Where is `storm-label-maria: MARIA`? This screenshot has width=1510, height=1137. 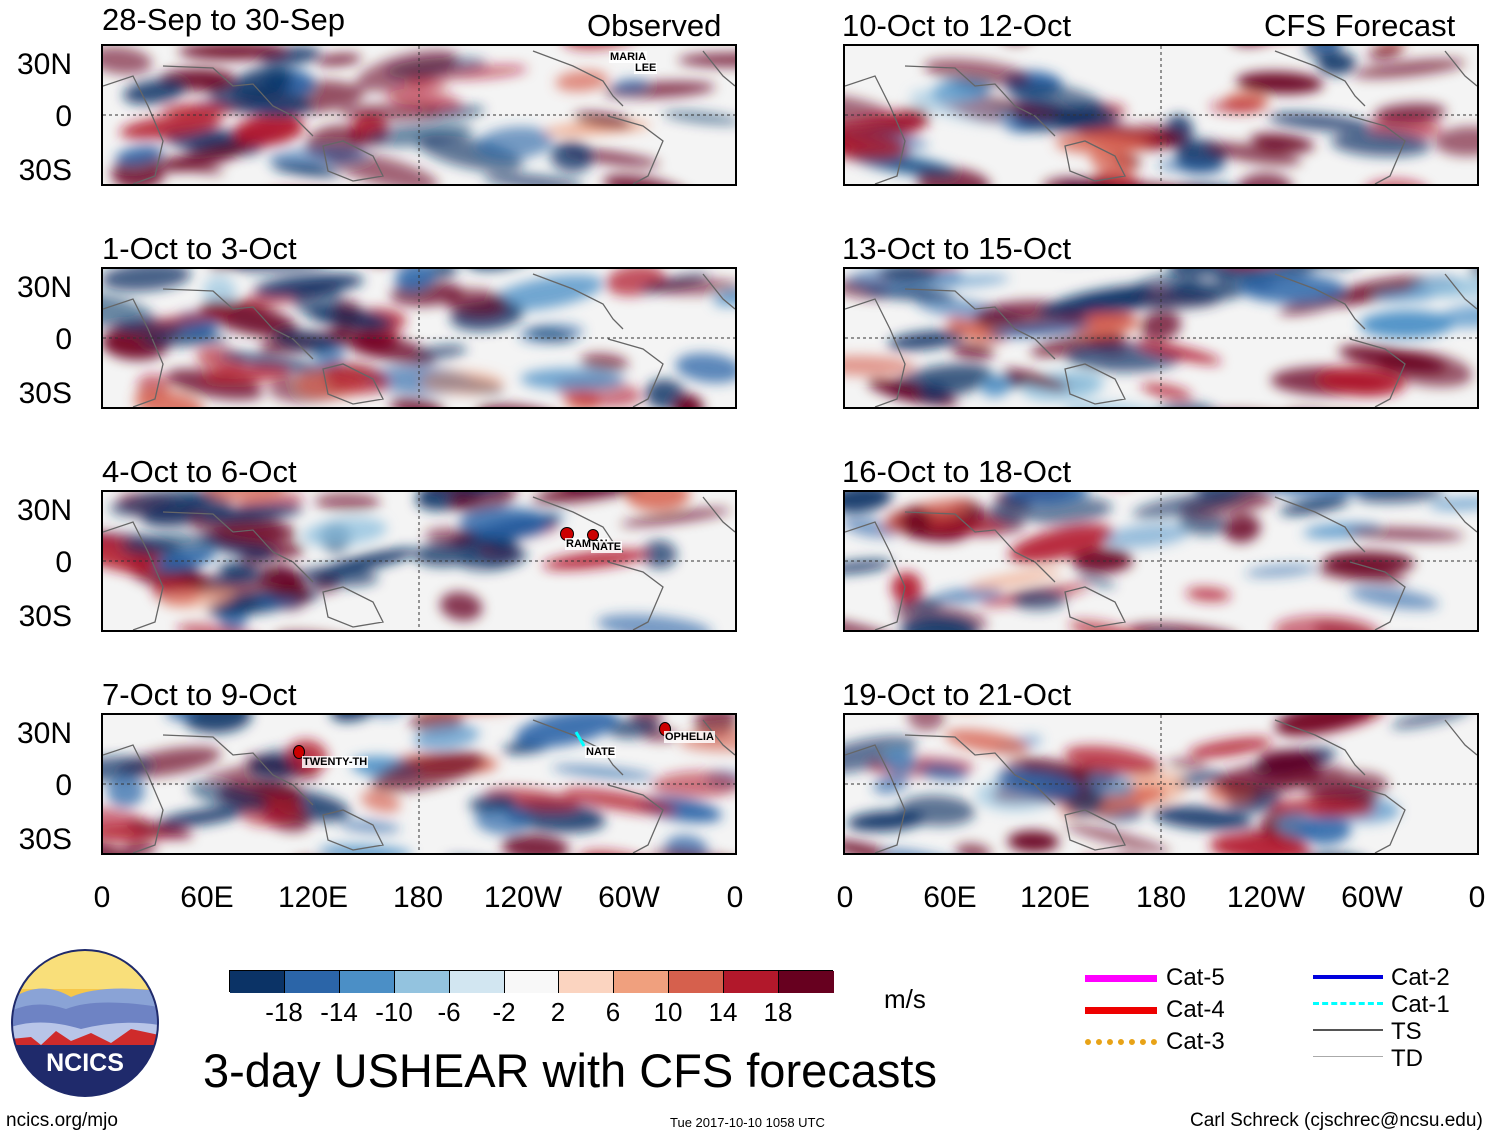
storm-label-maria: MARIA is located at coordinates (628, 57).